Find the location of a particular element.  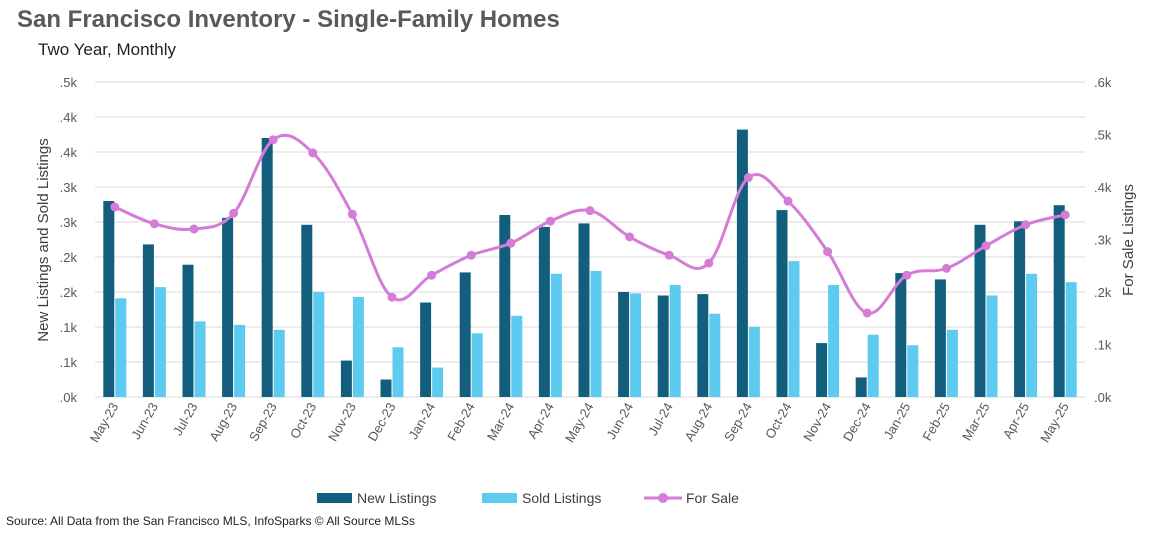

left-tick-label: .0k is located at coordinates (69, 397).